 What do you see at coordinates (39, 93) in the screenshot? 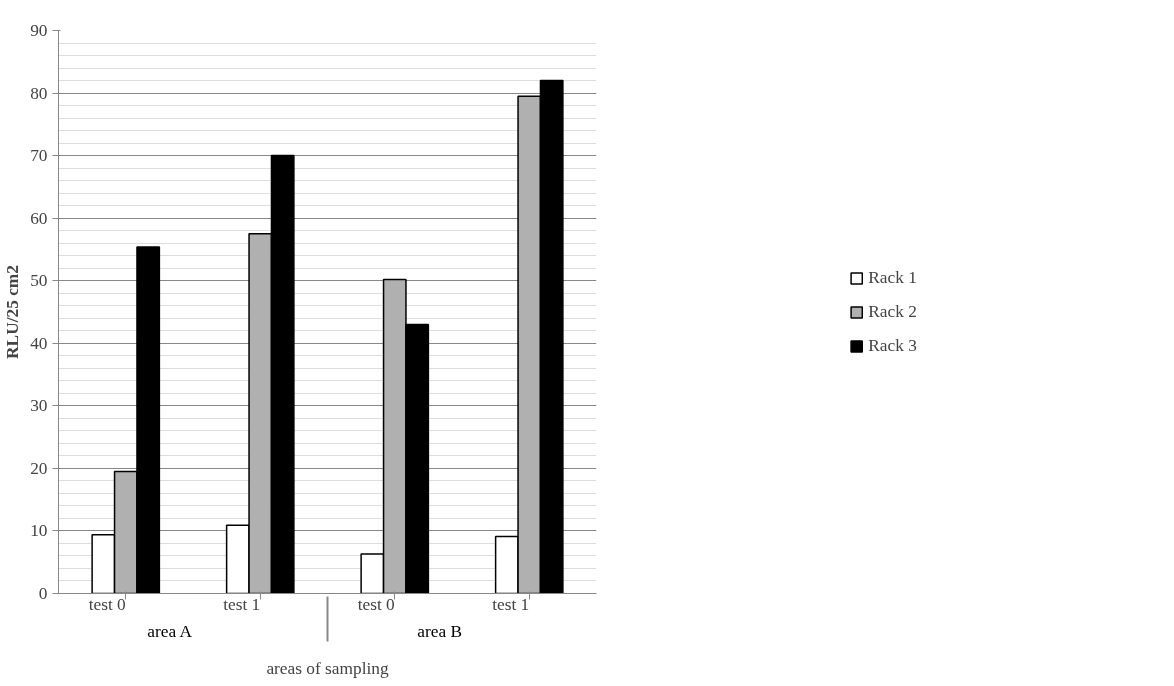
I see `y-tick-label: 80` at bounding box center [39, 93].